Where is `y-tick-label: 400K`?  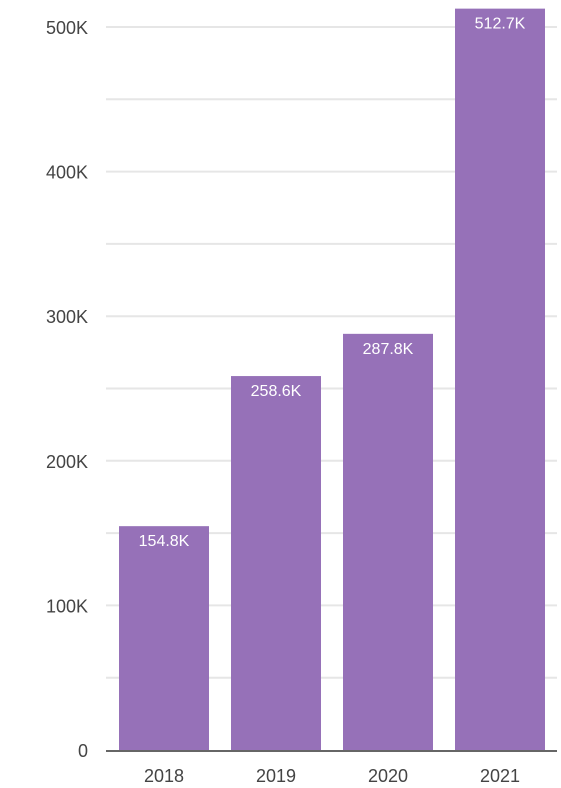
y-tick-label: 400K is located at coordinates (67, 173).